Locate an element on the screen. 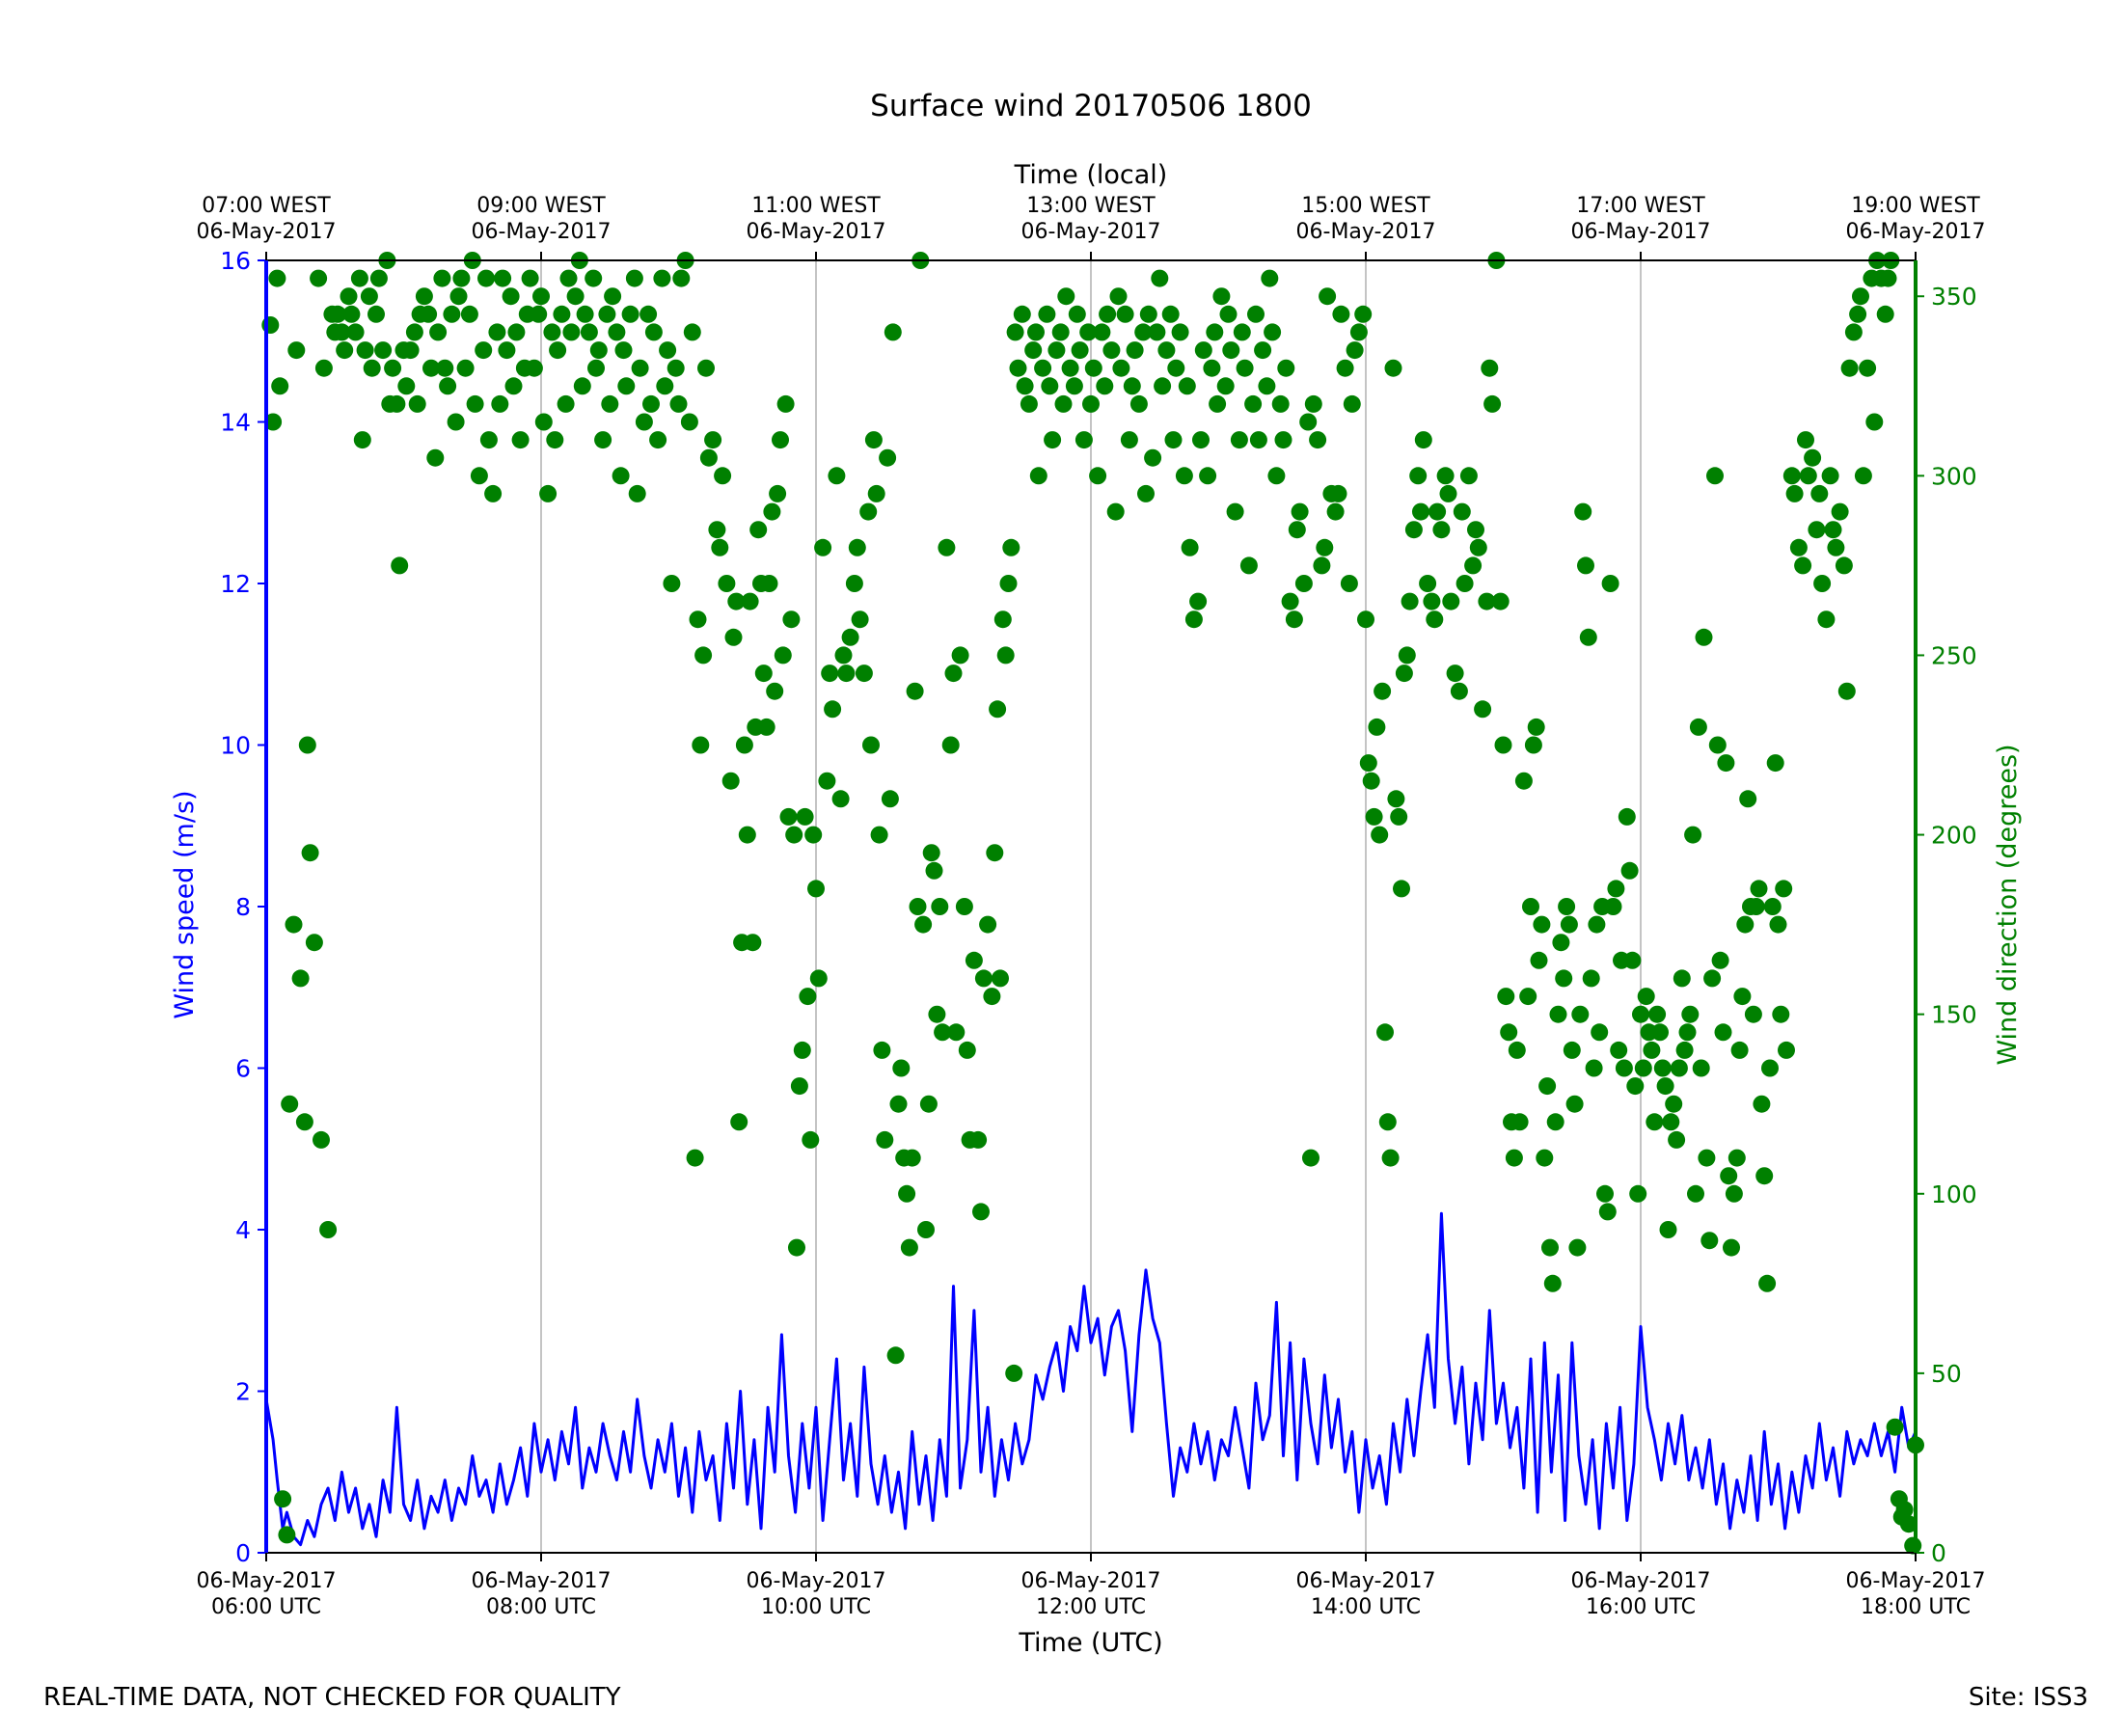 This screenshot has height=1736, width=2122. left-tick-label: 6 is located at coordinates (243, 1069).